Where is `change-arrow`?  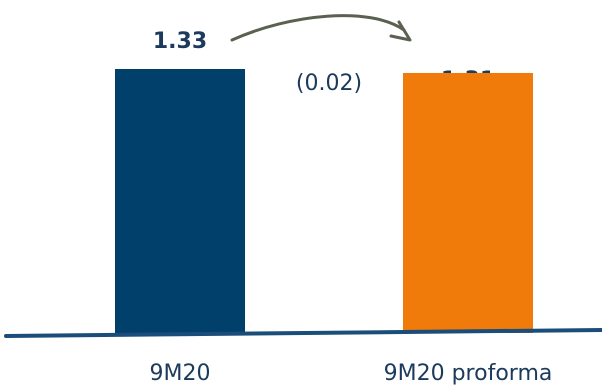
change-arrow is located at coordinates (318, 28).